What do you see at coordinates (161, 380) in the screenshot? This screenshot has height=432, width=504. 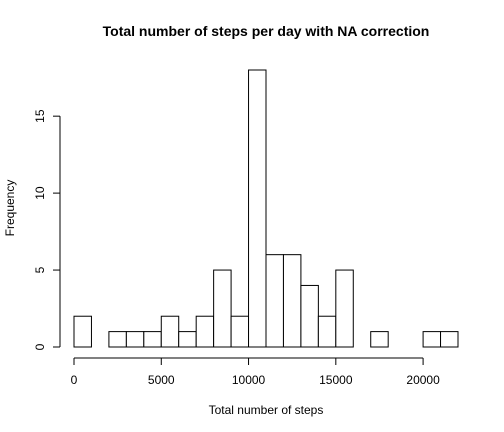 I see `x-tick-label: 5000` at bounding box center [161, 380].